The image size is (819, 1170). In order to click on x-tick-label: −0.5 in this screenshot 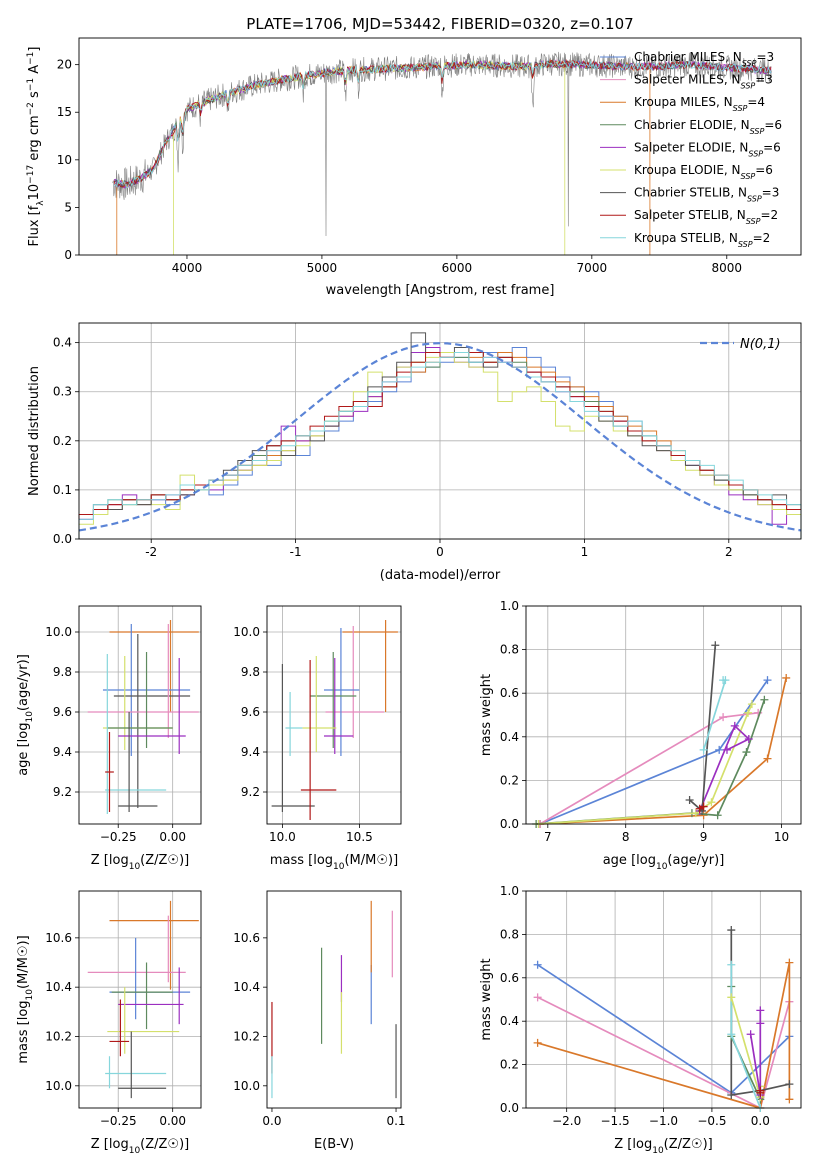, I will do `click(711, 1121)`.